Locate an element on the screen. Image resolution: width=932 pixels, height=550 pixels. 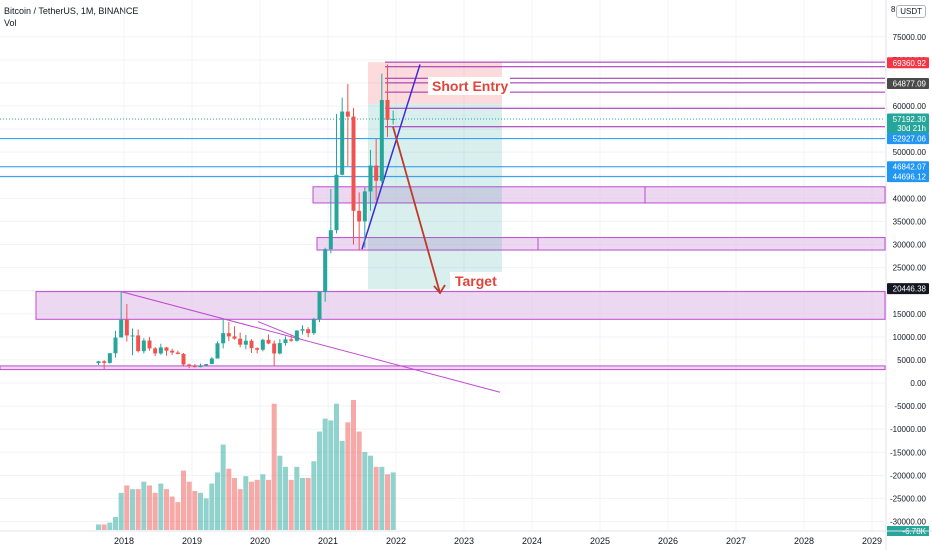
price-tick-label: -15000.00 is located at coordinates (908, 452).